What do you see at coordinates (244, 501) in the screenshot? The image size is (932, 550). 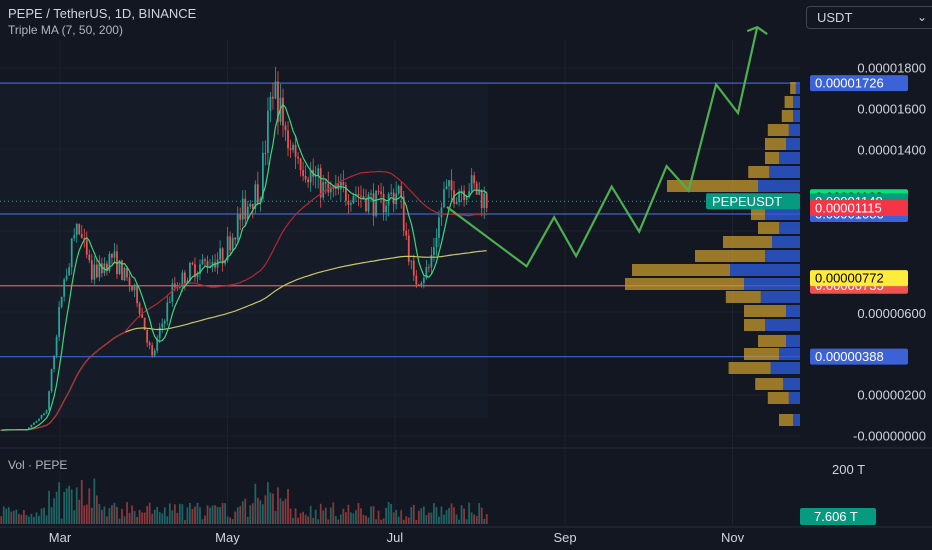 I see `volume-bars` at bounding box center [244, 501].